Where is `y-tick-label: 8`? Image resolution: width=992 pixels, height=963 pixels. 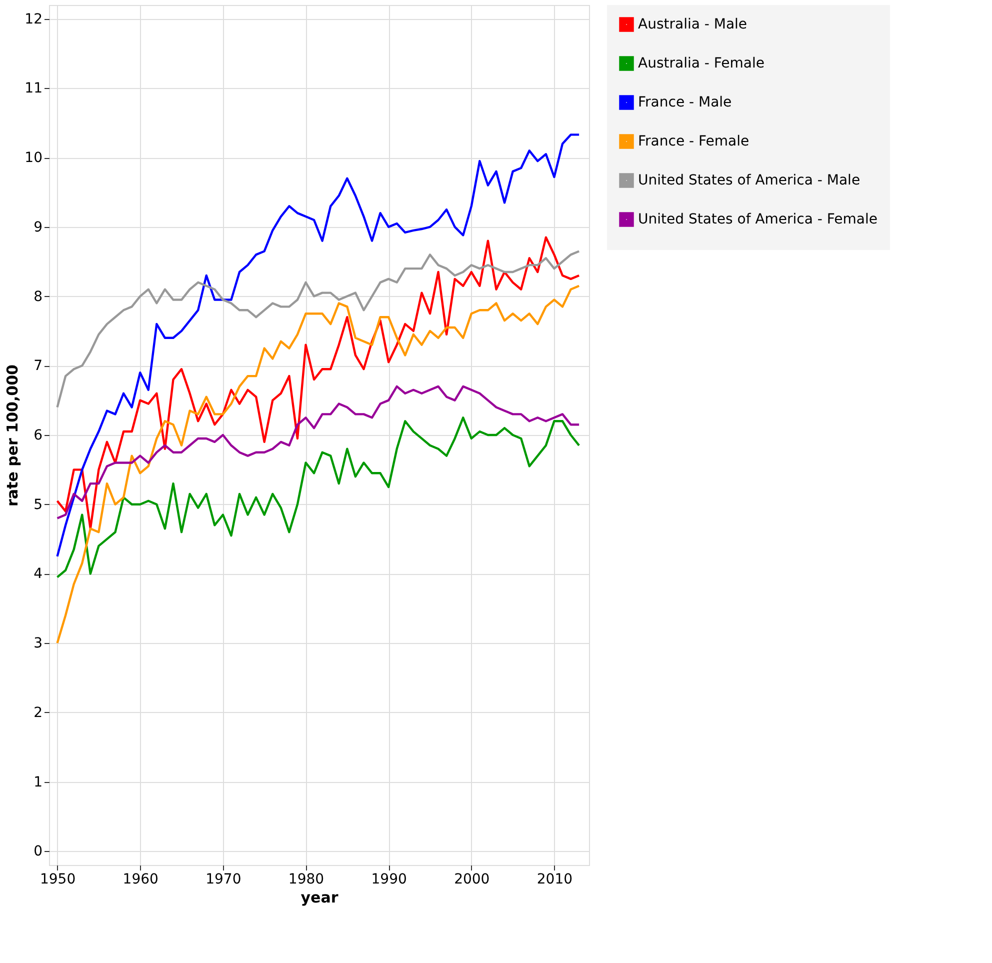 y-tick-label: 8 is located at coordinates (38, 296).